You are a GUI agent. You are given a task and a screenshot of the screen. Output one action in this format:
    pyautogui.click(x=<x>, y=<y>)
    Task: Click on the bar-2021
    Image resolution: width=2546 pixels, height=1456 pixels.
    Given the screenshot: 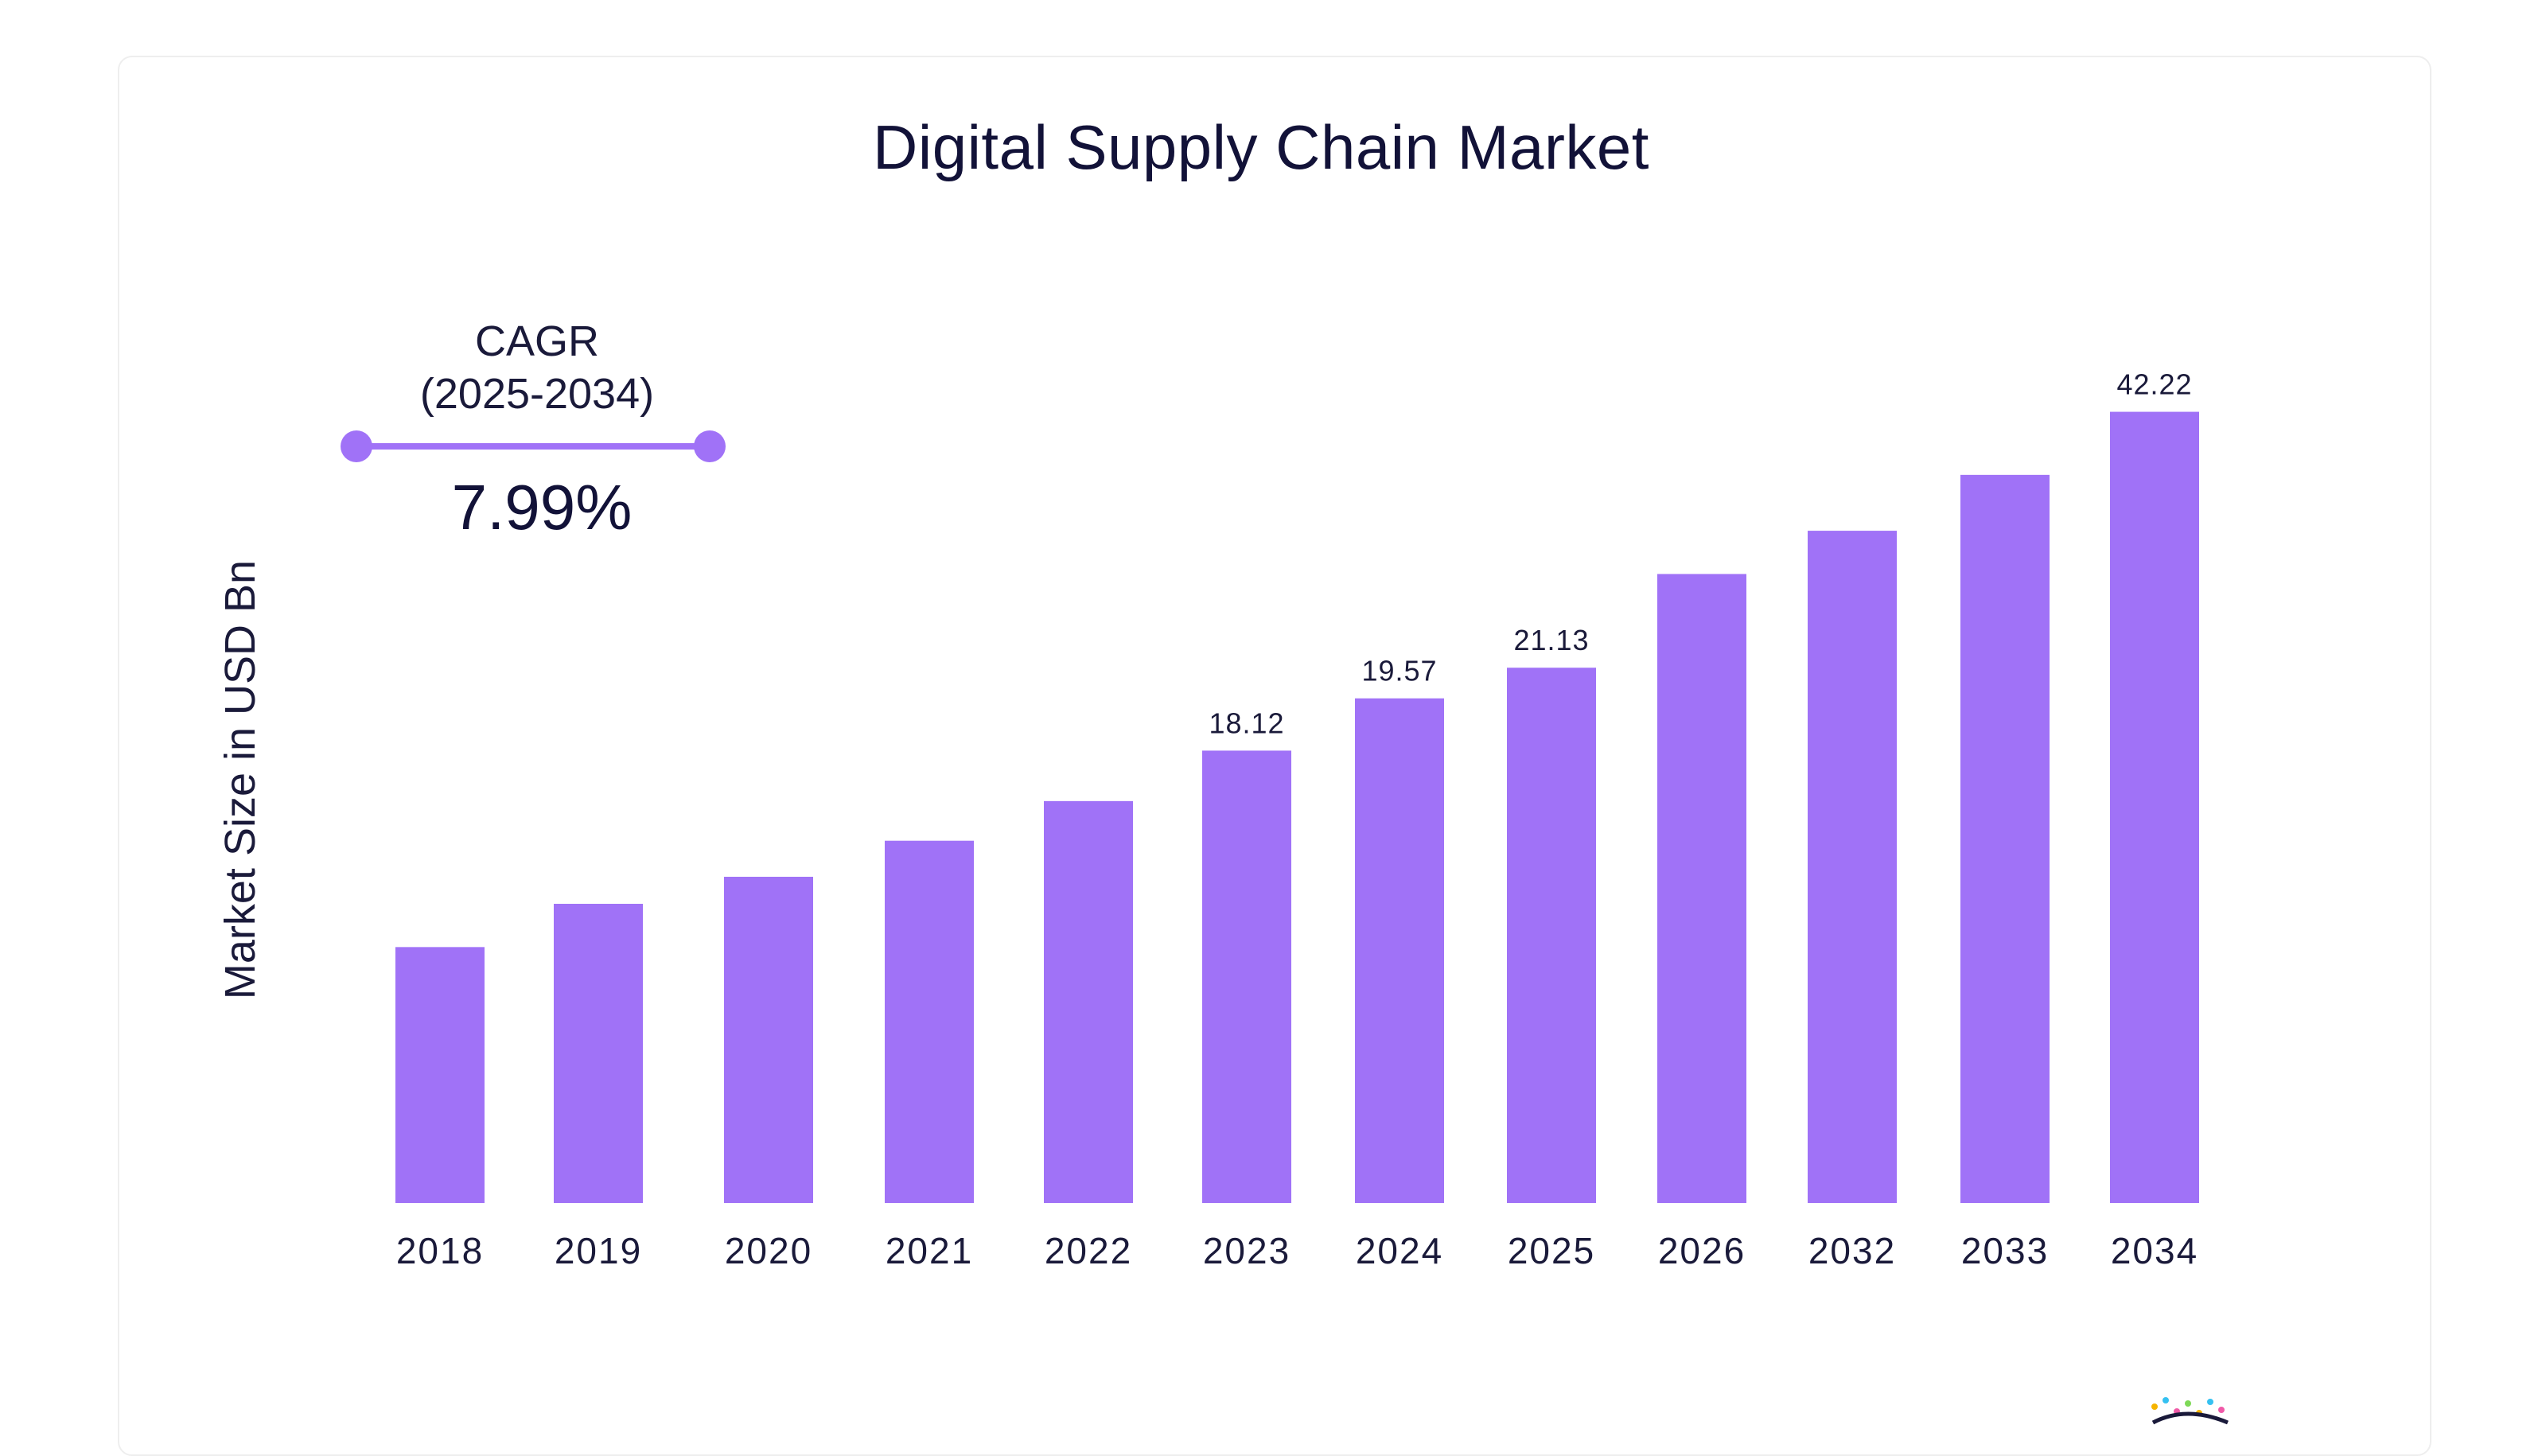 What is the action you would take?
    pyautogui.click(x=929, y=1021)
    